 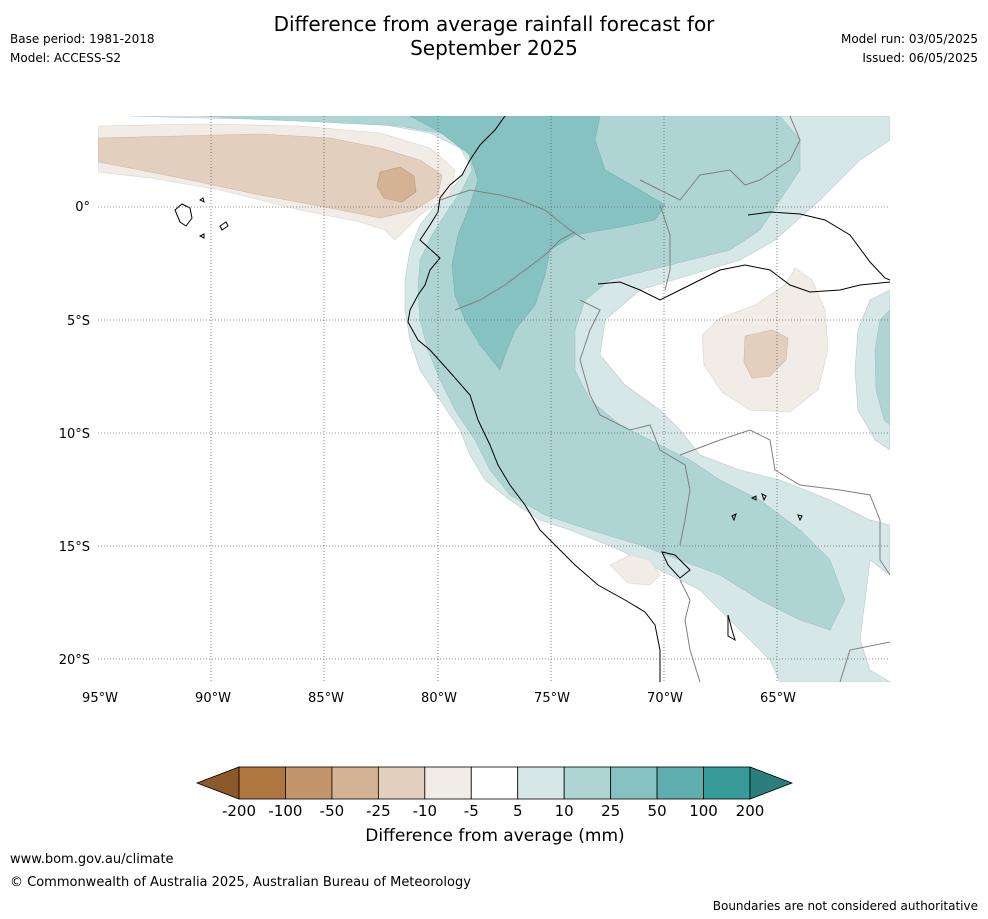 What do you see at coordinates (778, 698) in the screenshot?
I see `lon-label-65w: 65°W` at bounding box center [778, 698].